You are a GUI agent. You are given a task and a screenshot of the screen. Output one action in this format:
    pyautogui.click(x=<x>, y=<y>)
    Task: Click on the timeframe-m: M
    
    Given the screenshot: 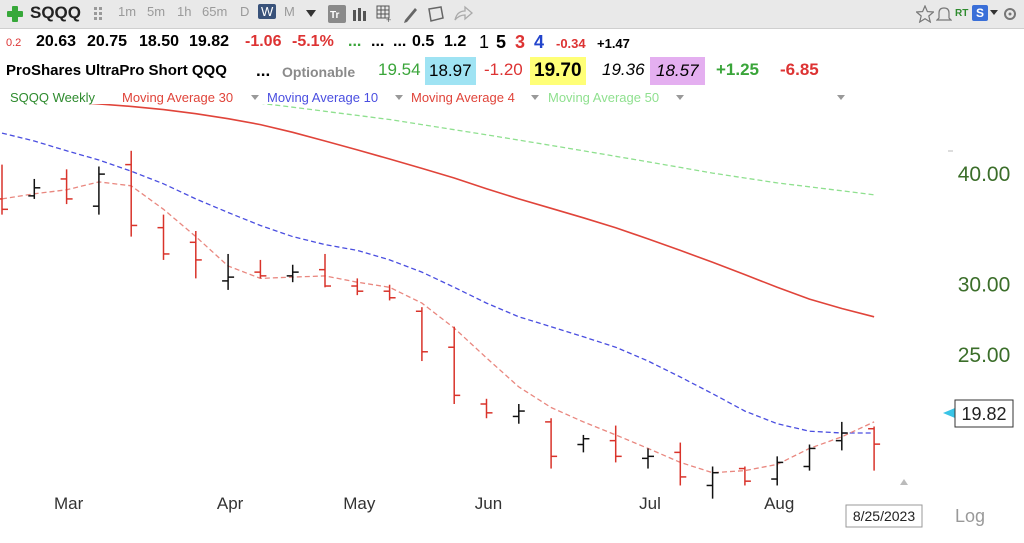 What is the action you would take?
    pyautogui.click(x=289, y=11)
    